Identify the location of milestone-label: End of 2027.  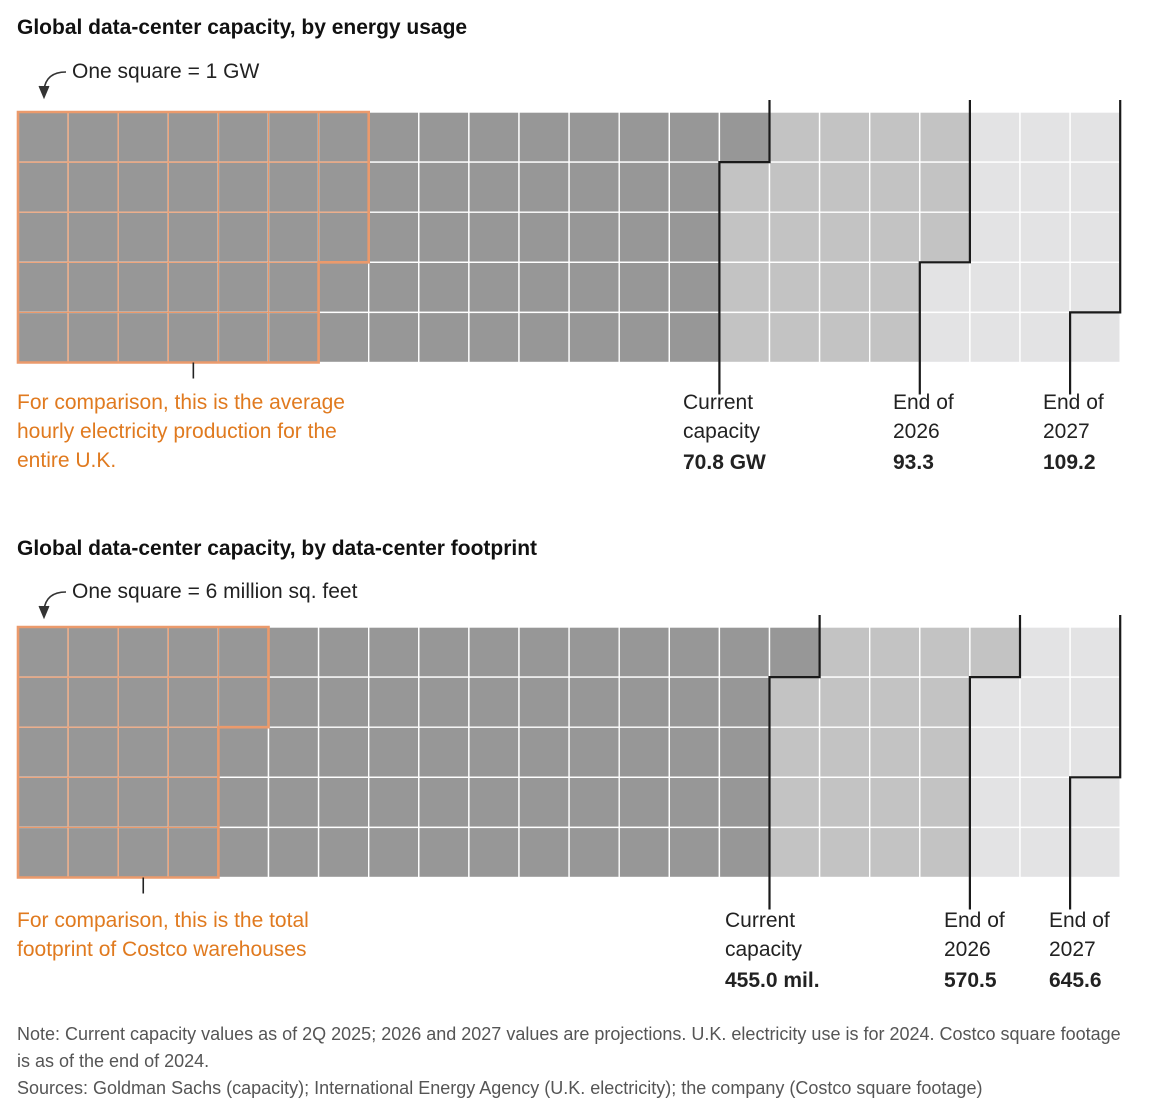
(1079, 935).